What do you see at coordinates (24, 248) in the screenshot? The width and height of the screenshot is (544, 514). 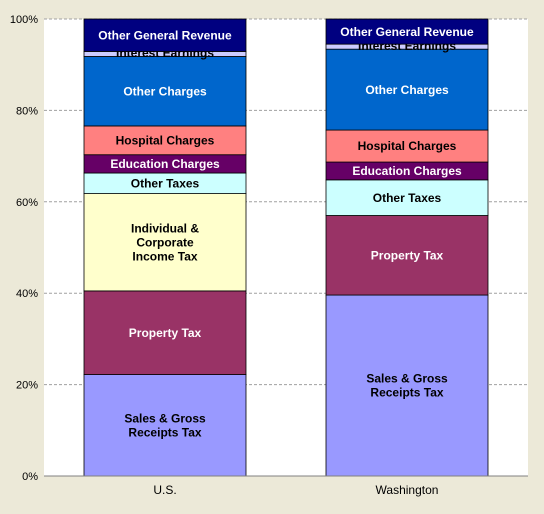 I see `y-axis-ticks: 0% 20% 40% 60% 80% 100%` at bounding box center [24, 248].